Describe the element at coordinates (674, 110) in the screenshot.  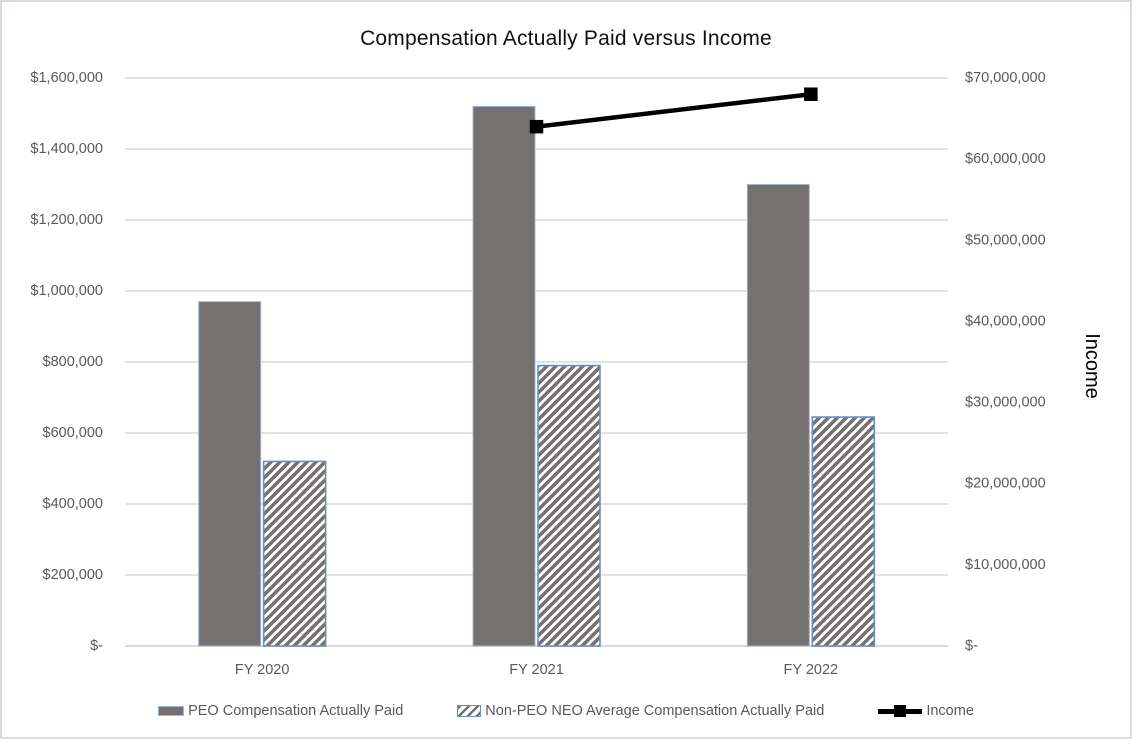
I see `income-line` at that location.